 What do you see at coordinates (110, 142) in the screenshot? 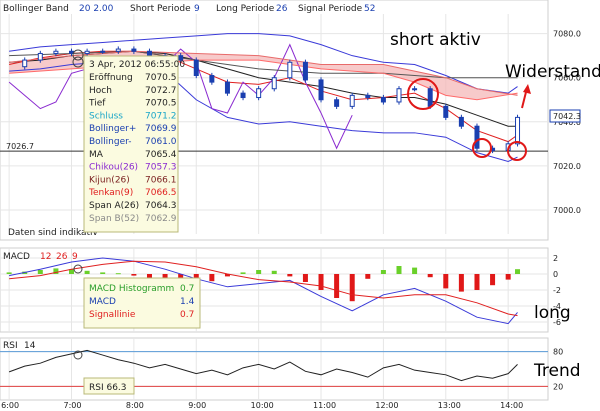
I see `tooltip-row-label: Bollinger-` at bounding box center [110, 142].